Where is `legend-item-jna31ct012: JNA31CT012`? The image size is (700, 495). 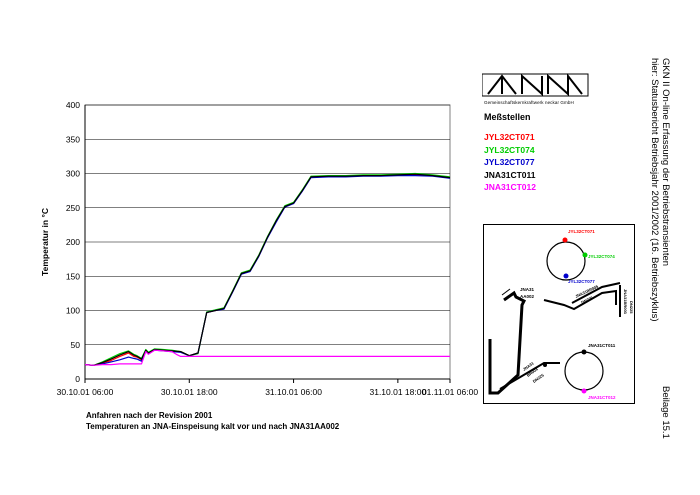
legend-item-jna31ct012: JNA31CT012 is located at coordinates (510, 187).